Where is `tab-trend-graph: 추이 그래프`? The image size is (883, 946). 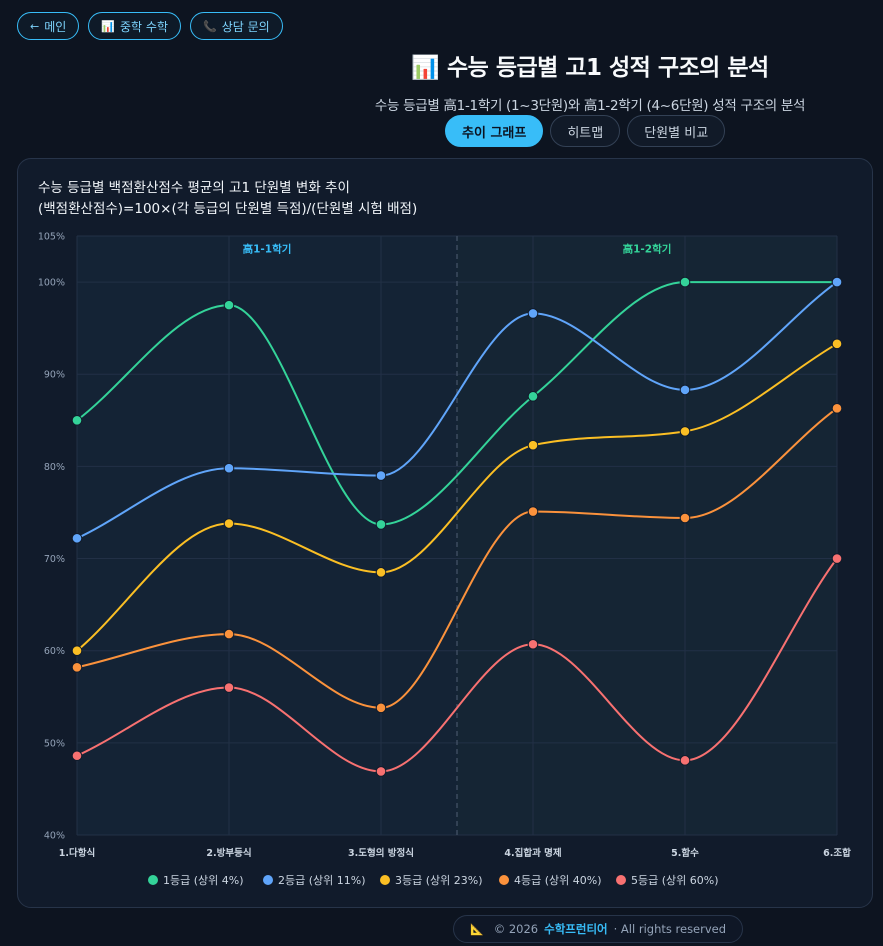
tab-trend-graph: 추이 그래프 is located at coordinates (494, 131).